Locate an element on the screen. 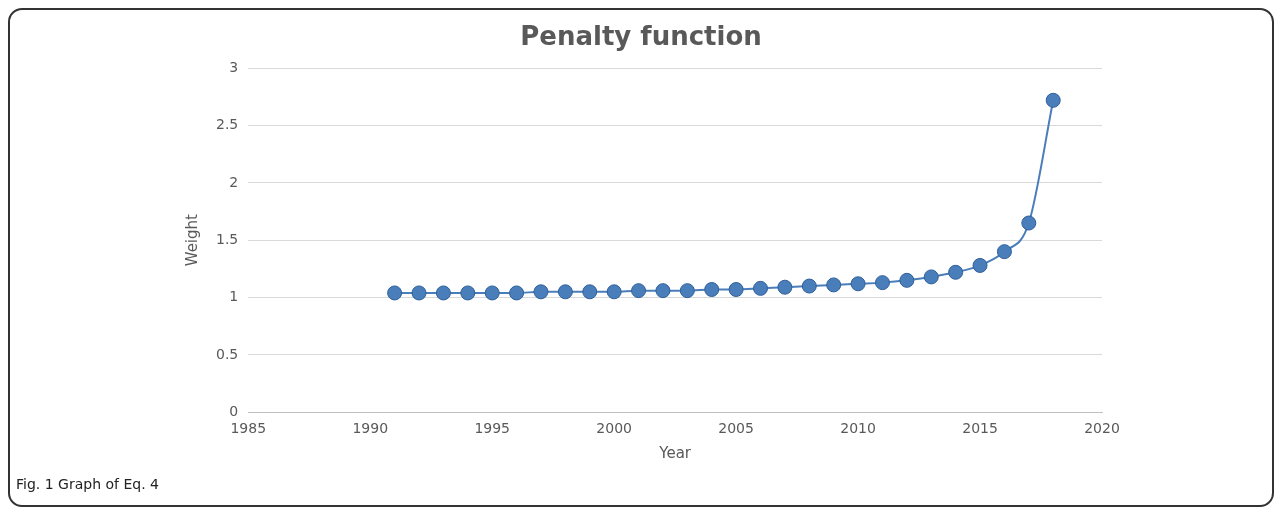 This screenshot has width=1284, height=517. x-axis-title: Year is located at coordinates (675, 452).